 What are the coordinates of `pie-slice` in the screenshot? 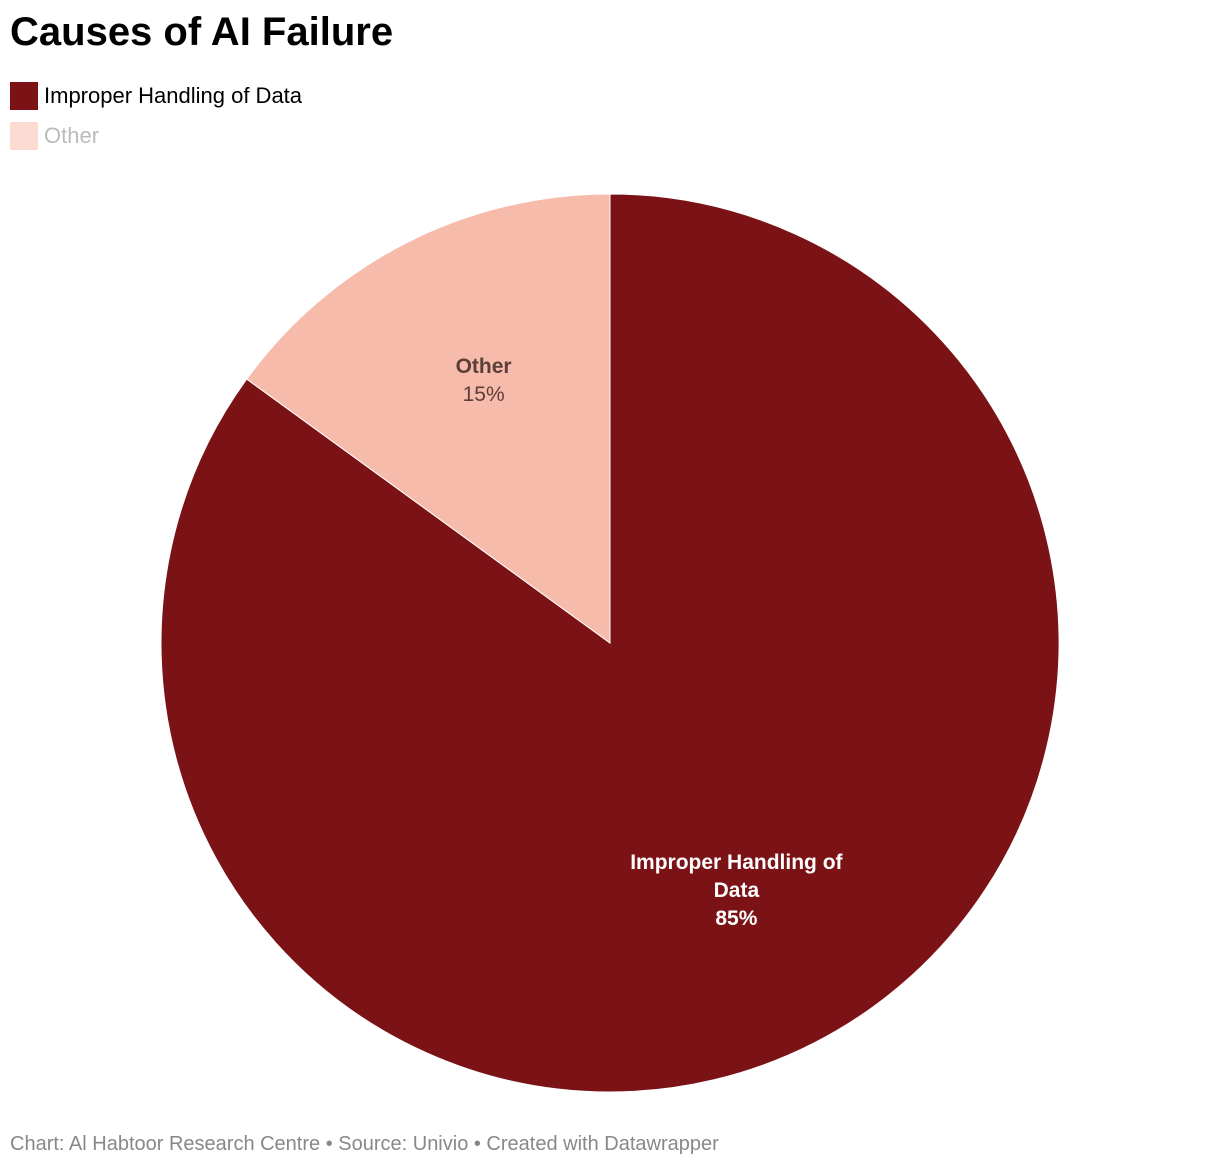 It's located at (428, 418).